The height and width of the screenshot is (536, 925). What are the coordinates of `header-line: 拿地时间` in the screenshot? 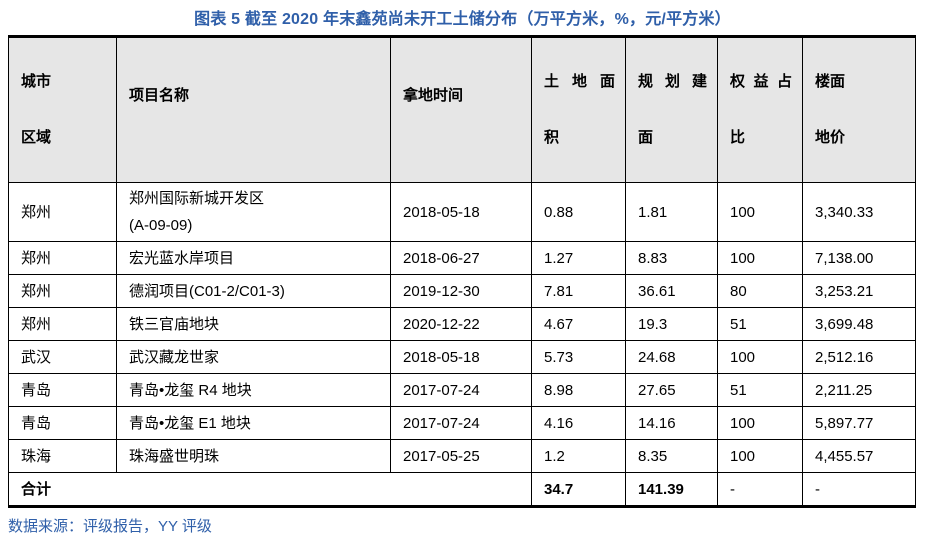 It's located at (433, 95).